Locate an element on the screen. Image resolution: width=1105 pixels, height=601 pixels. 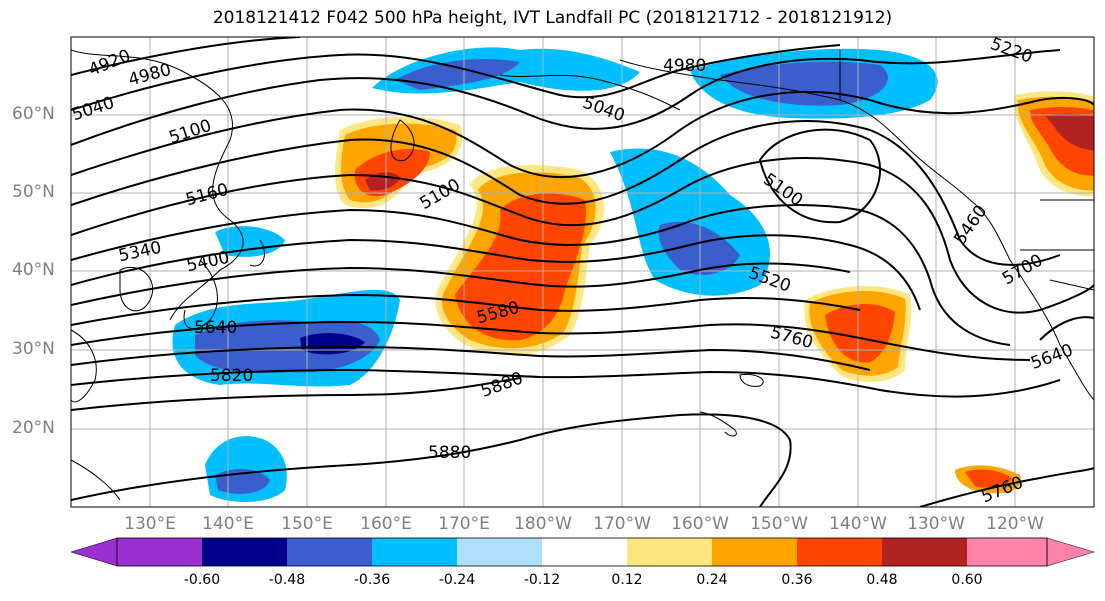
lon-label: 120°W is located at coordinates (1015, 524).